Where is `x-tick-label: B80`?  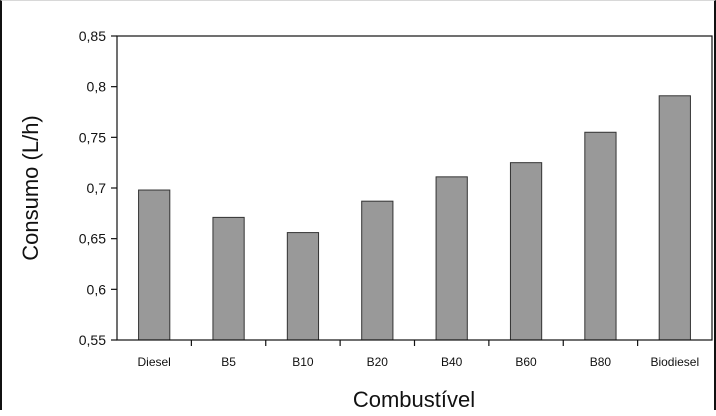
x-tick-label: B80 is located at coordinates (601, 362).